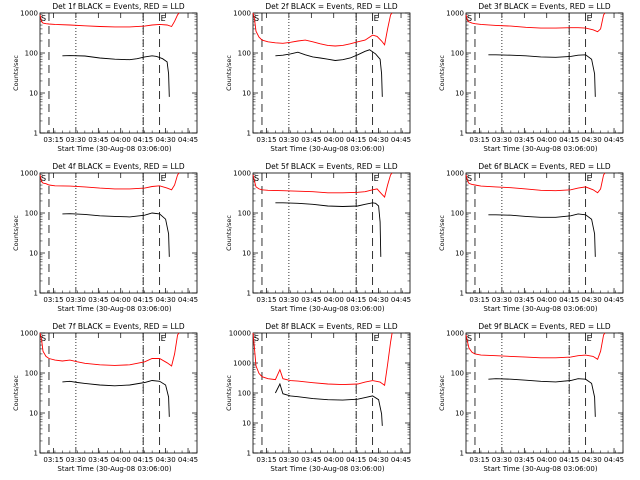  Describe the element at coordinates (240, 334) in the screenshot. I see `y-tick-label: 10000` at that location.